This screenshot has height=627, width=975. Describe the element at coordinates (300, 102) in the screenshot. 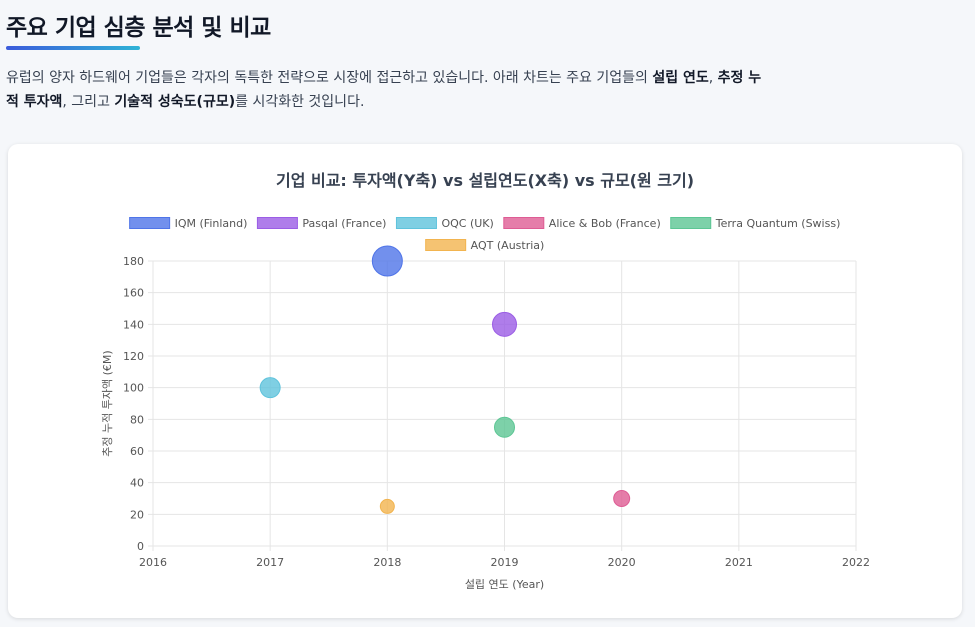

I see `intro-text: 를 시각화한 것입니다.` at that location.